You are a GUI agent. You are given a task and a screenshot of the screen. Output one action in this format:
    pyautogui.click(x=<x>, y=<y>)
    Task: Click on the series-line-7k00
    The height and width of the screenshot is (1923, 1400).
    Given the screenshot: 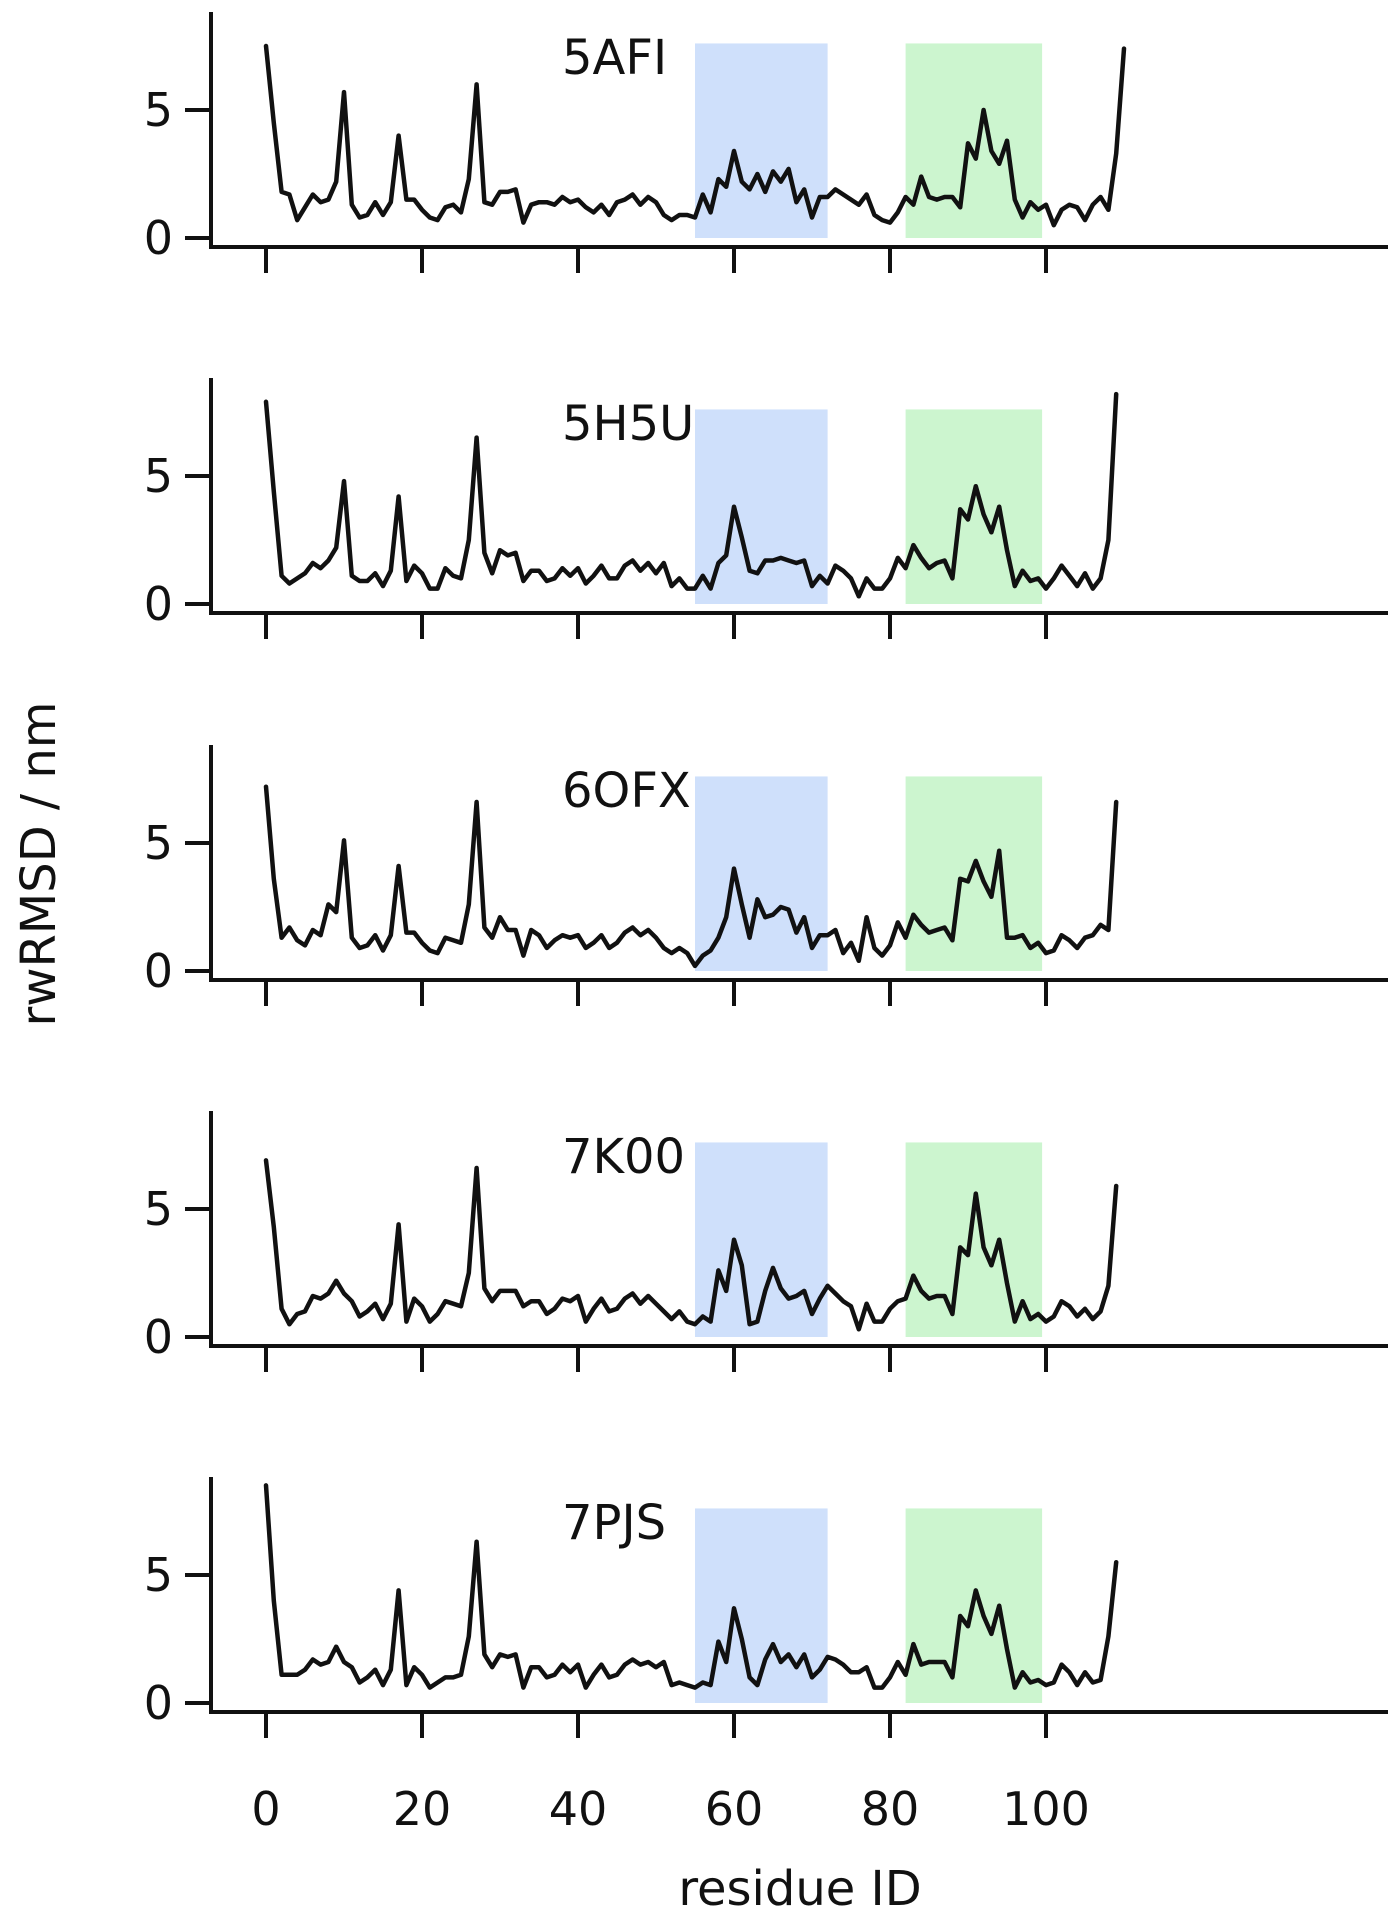 What is the action you would take?
    pyautogui.click(x=691, y=1245)
    